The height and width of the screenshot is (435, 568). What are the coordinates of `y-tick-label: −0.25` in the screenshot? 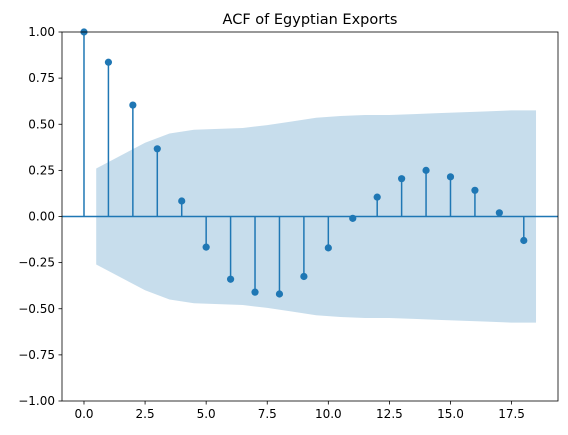 It's located at (36, 263).